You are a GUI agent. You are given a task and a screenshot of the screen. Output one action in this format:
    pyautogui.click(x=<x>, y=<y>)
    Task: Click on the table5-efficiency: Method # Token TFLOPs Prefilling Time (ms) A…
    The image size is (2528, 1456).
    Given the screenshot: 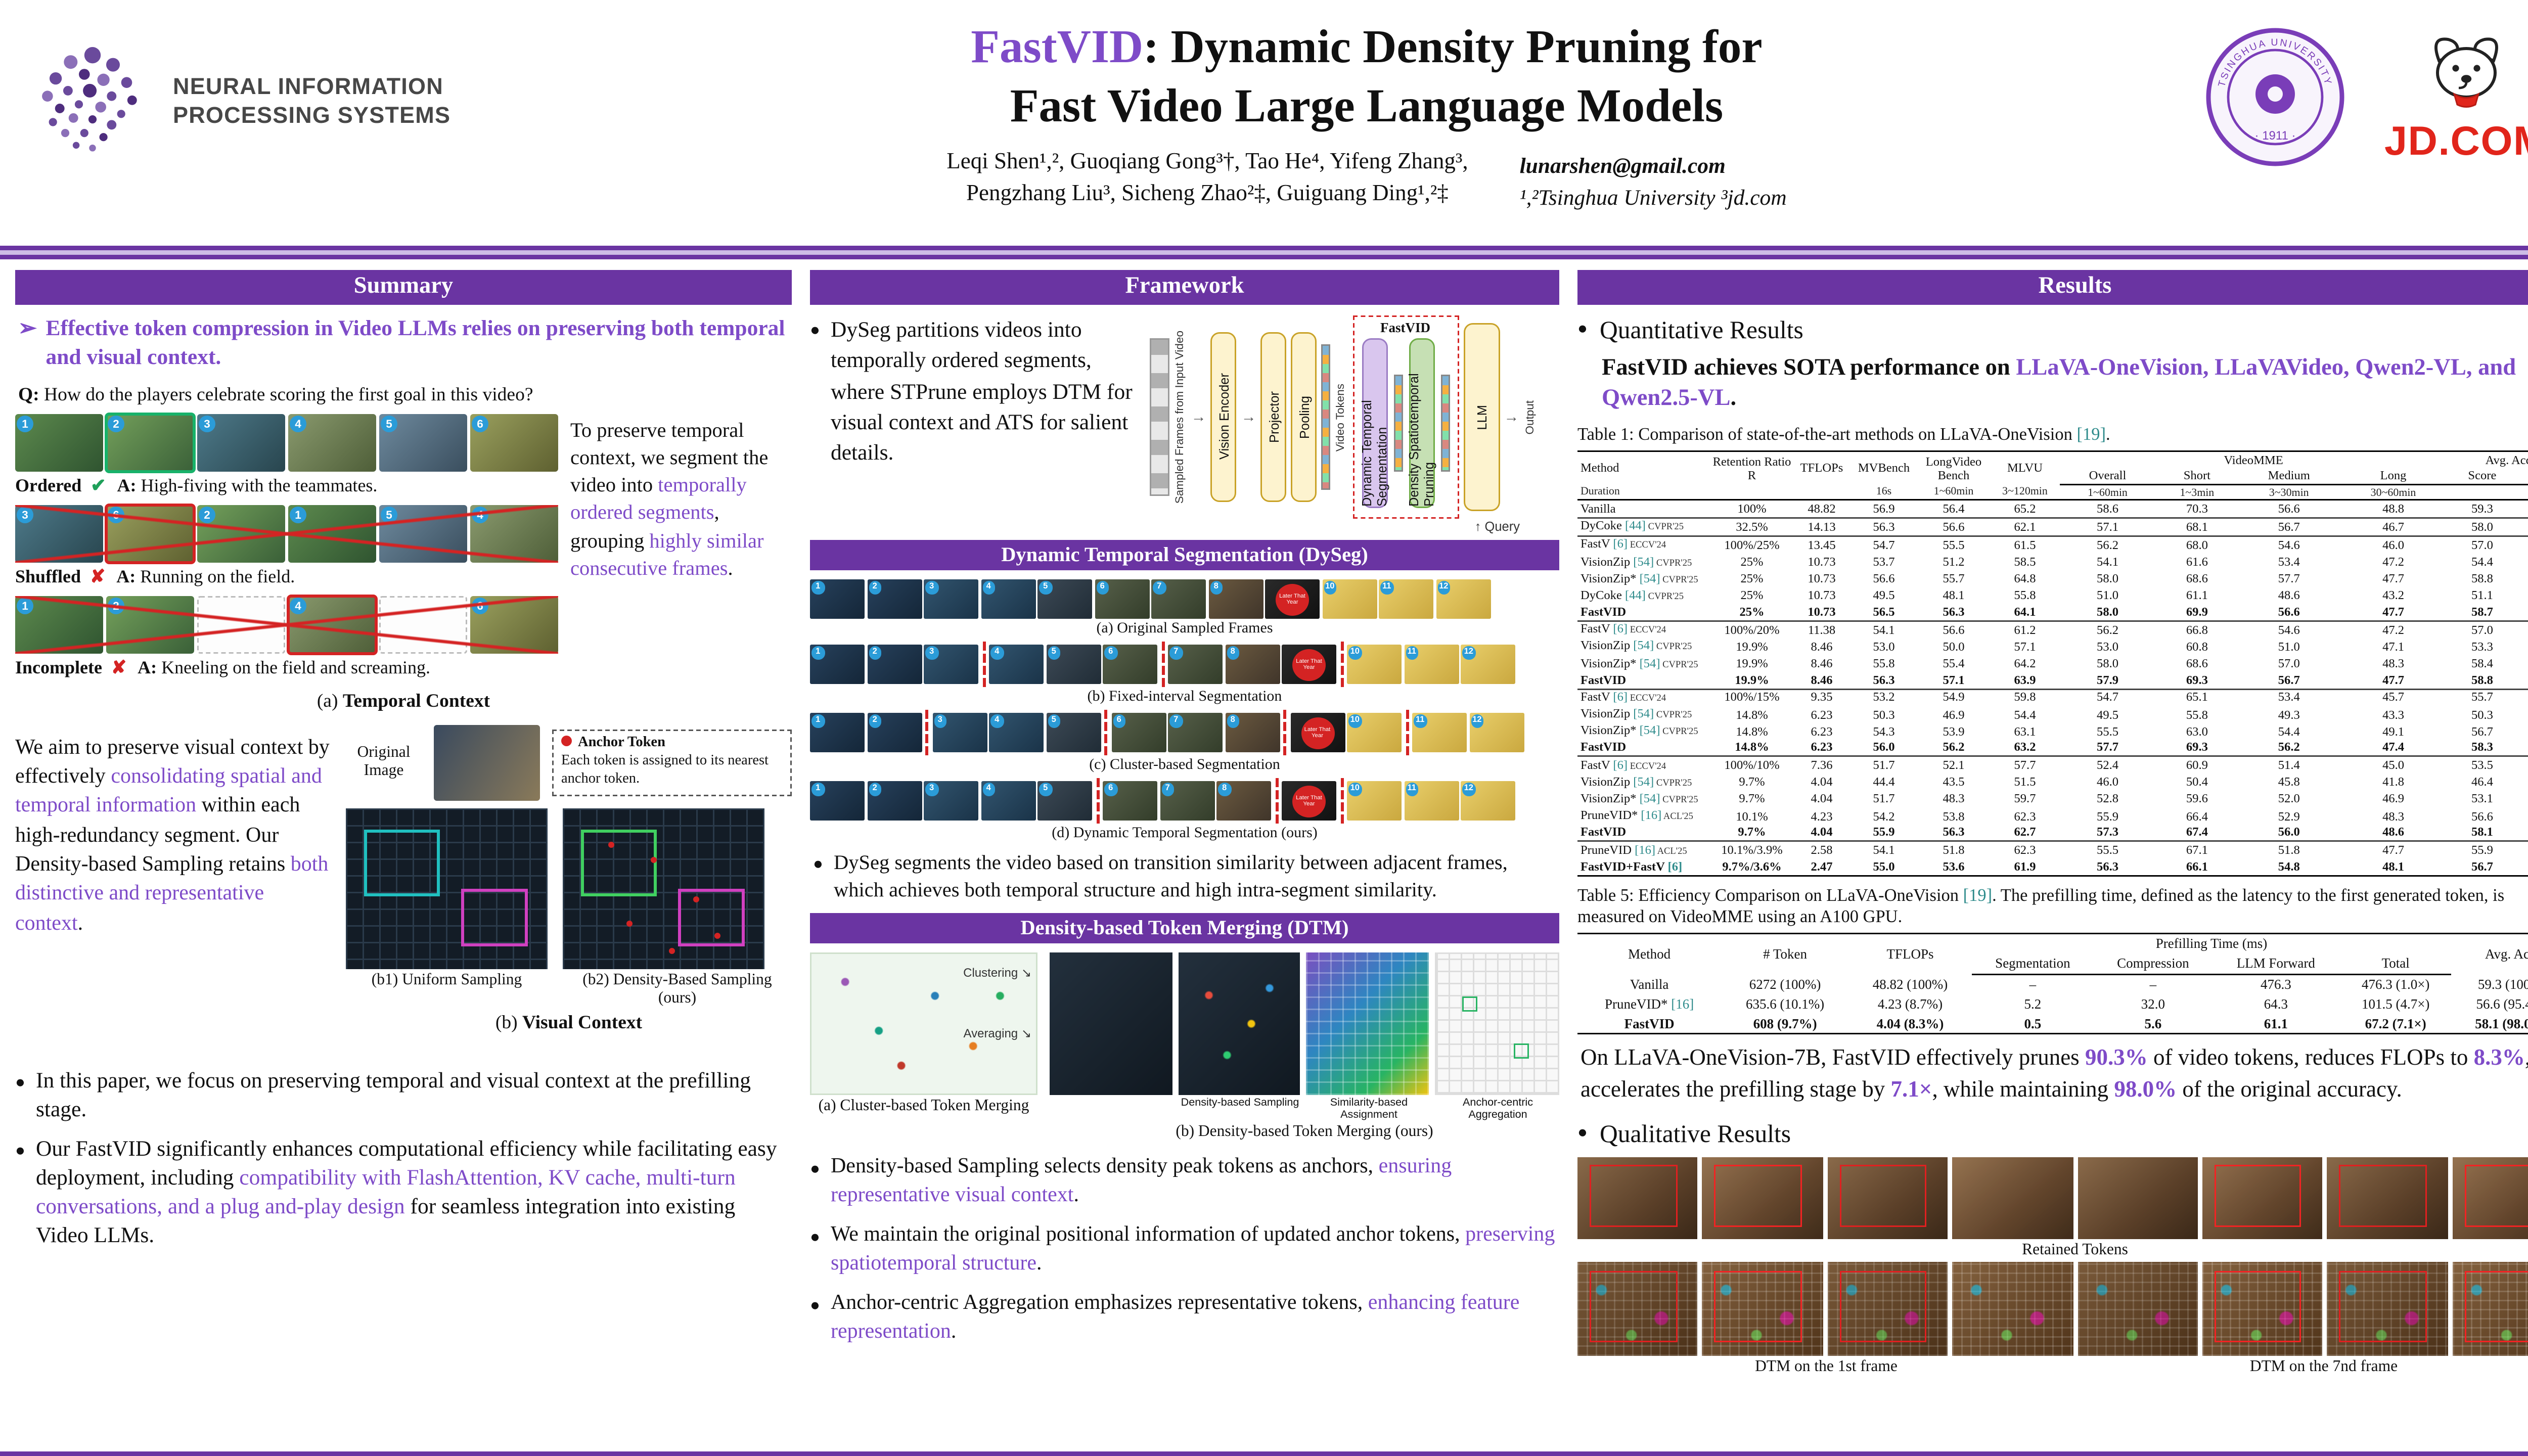 What is the action you would take?
    pyautogui.click(x=2053, y=984)
    